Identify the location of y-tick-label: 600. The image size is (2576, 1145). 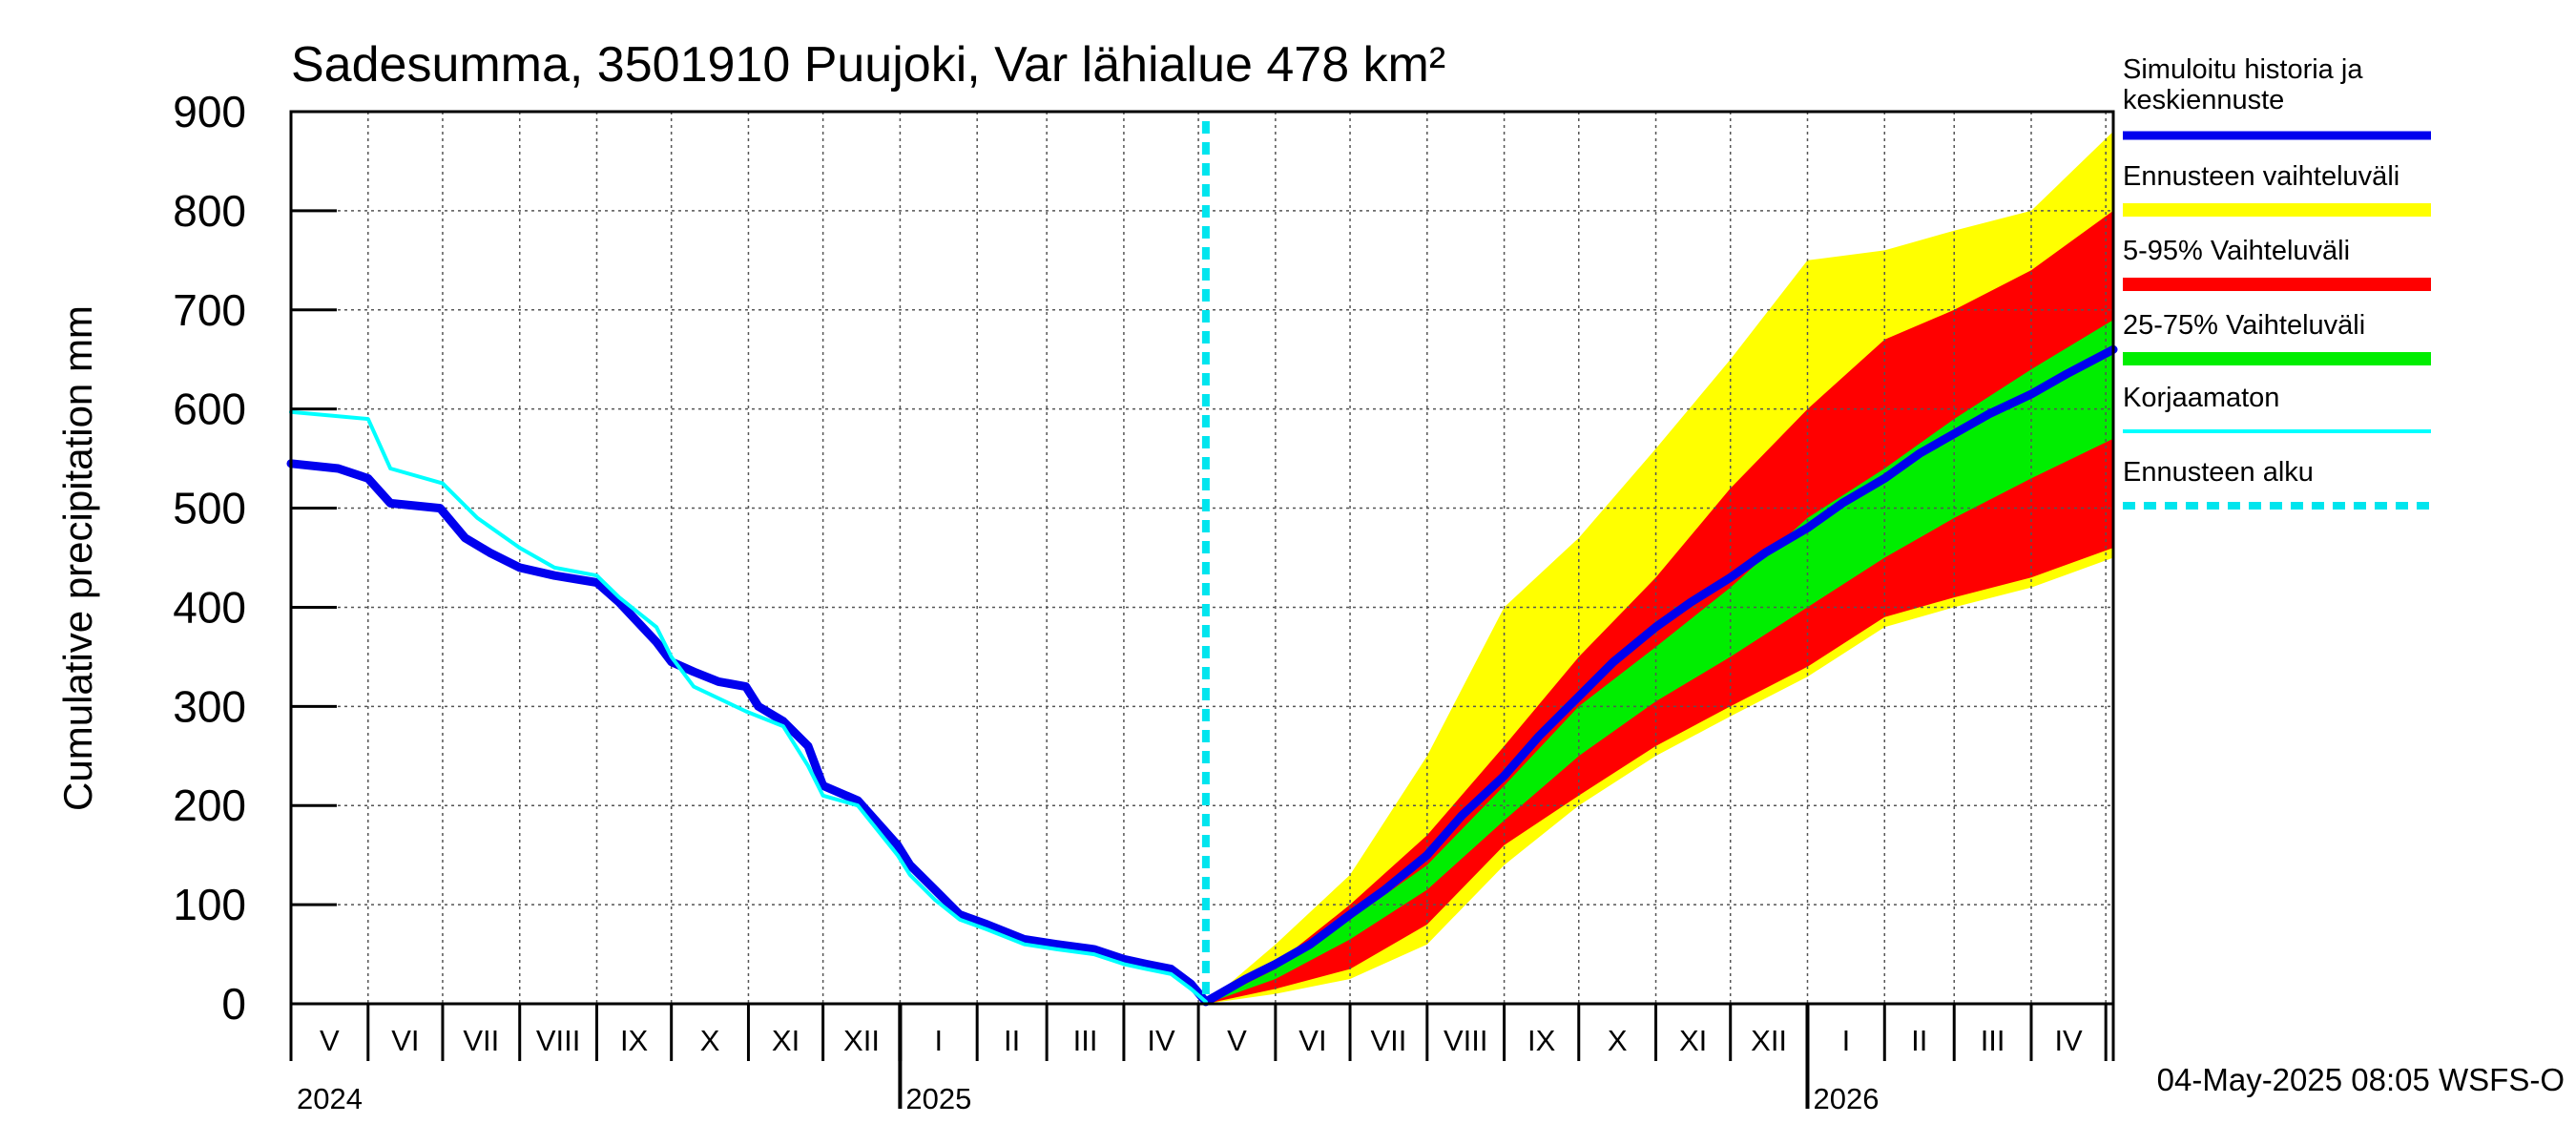
(209, 409).